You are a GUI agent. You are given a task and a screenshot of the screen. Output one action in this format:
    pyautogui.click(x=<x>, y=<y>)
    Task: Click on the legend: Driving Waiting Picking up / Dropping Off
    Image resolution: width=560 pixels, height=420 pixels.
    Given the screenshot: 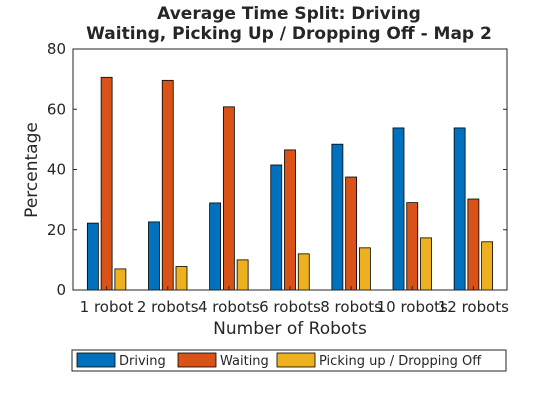 What is the action you would take?
    pyautogui.click(x=289, y=360)
    